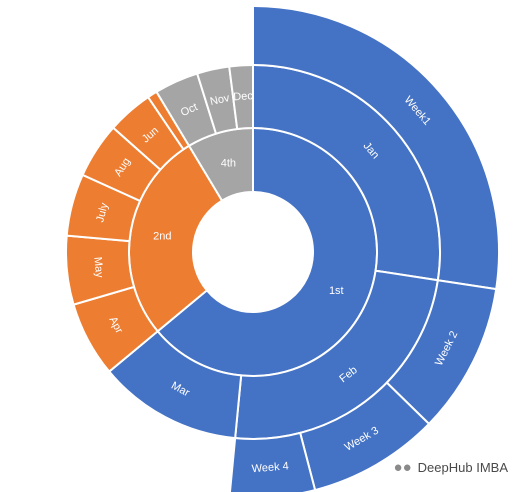 The image size is (522, 492). I want to click on label-2nd: 2nd, so click(162, 237).